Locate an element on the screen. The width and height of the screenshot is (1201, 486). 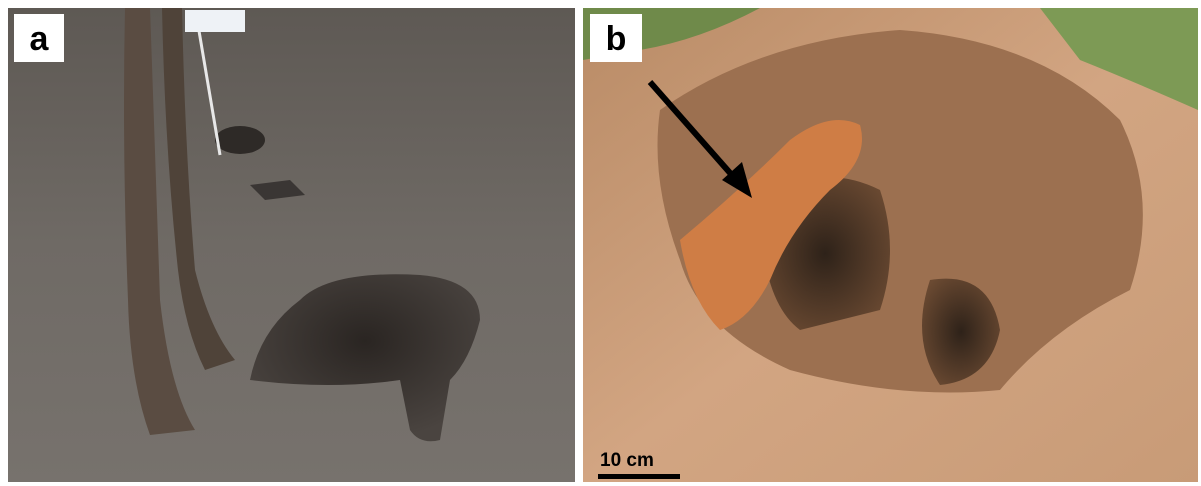
scale-label: 10 cm is located at coordinates (627, 460).